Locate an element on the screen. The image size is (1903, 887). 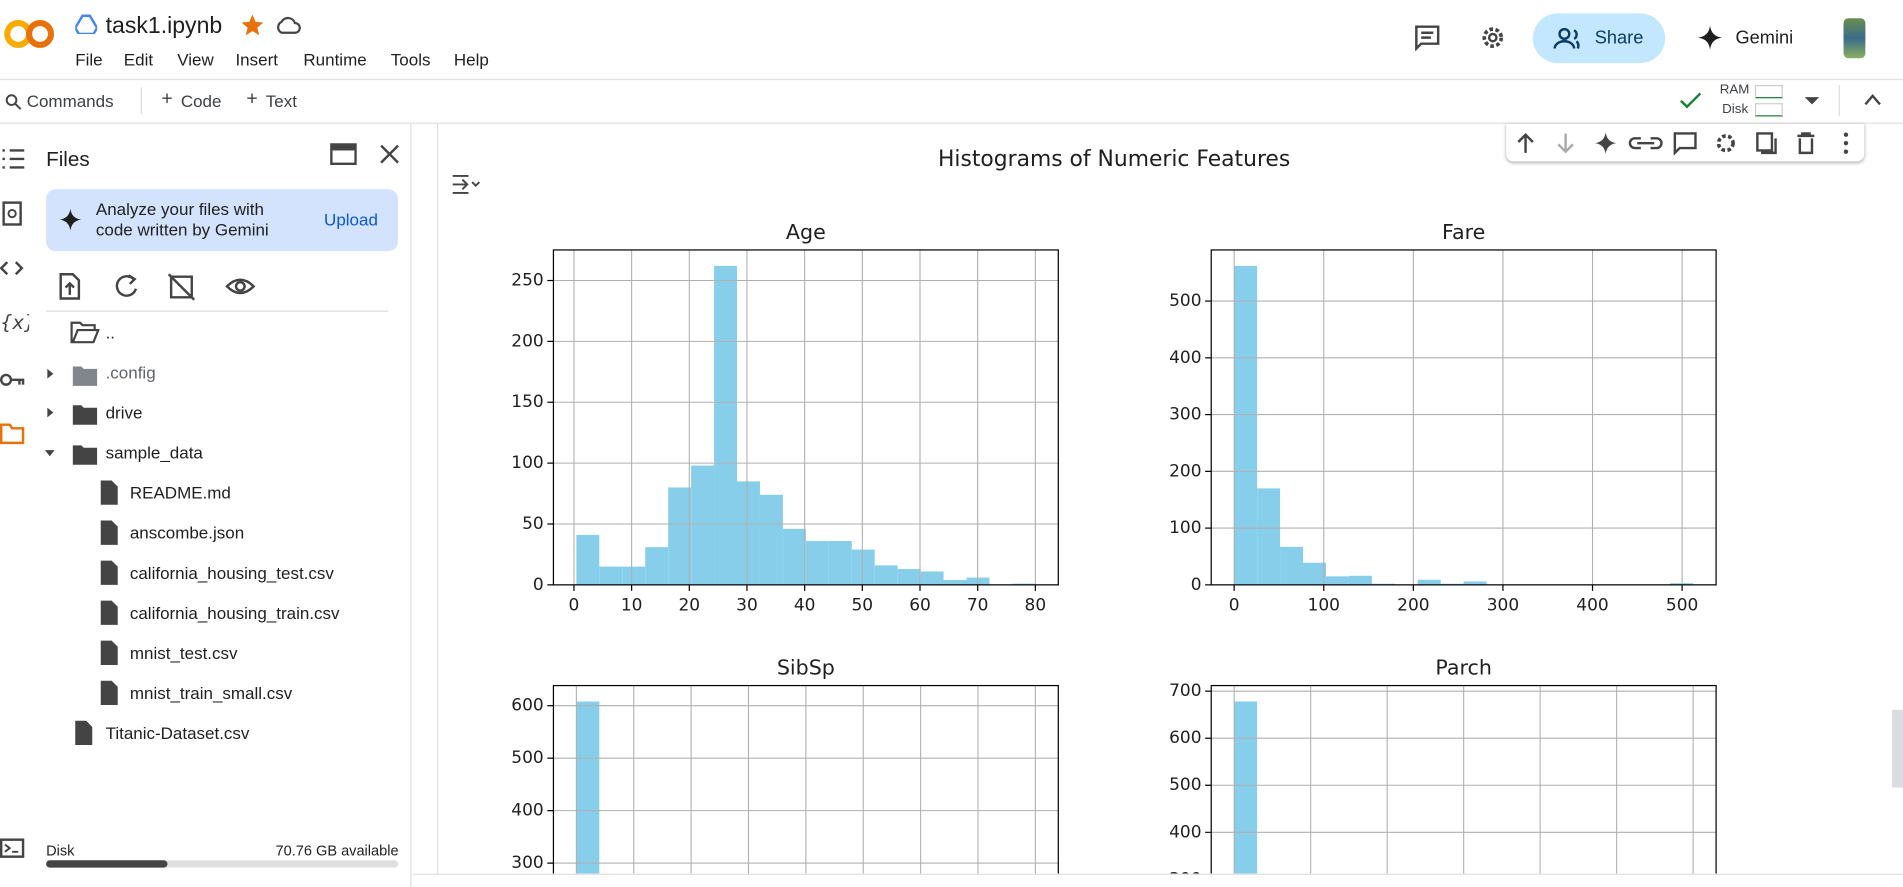
tree-item: drive is located at coordinates (124, 412).